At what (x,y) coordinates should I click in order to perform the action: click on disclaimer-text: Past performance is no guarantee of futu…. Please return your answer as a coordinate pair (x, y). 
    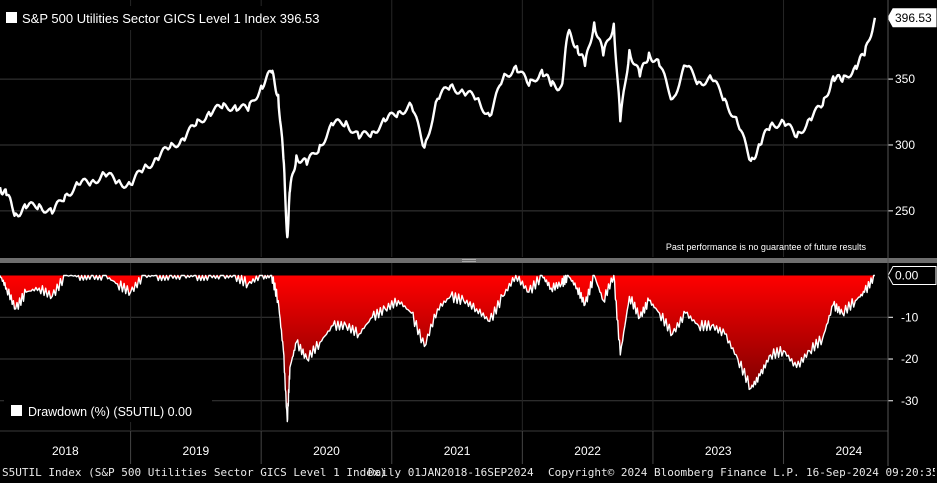
    Looking at the image, I should click on (766, 247).